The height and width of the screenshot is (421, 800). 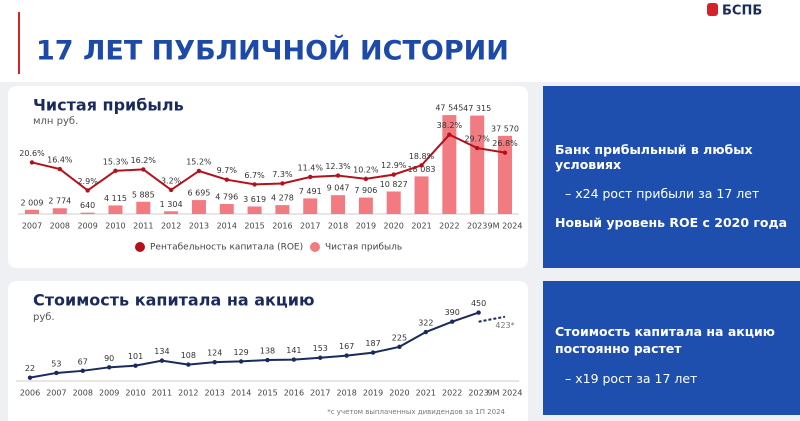 What do you see at coordinates (226, 197) in the screenshot?
I see `data-label: 4 796` at bounding box center [226, 197].